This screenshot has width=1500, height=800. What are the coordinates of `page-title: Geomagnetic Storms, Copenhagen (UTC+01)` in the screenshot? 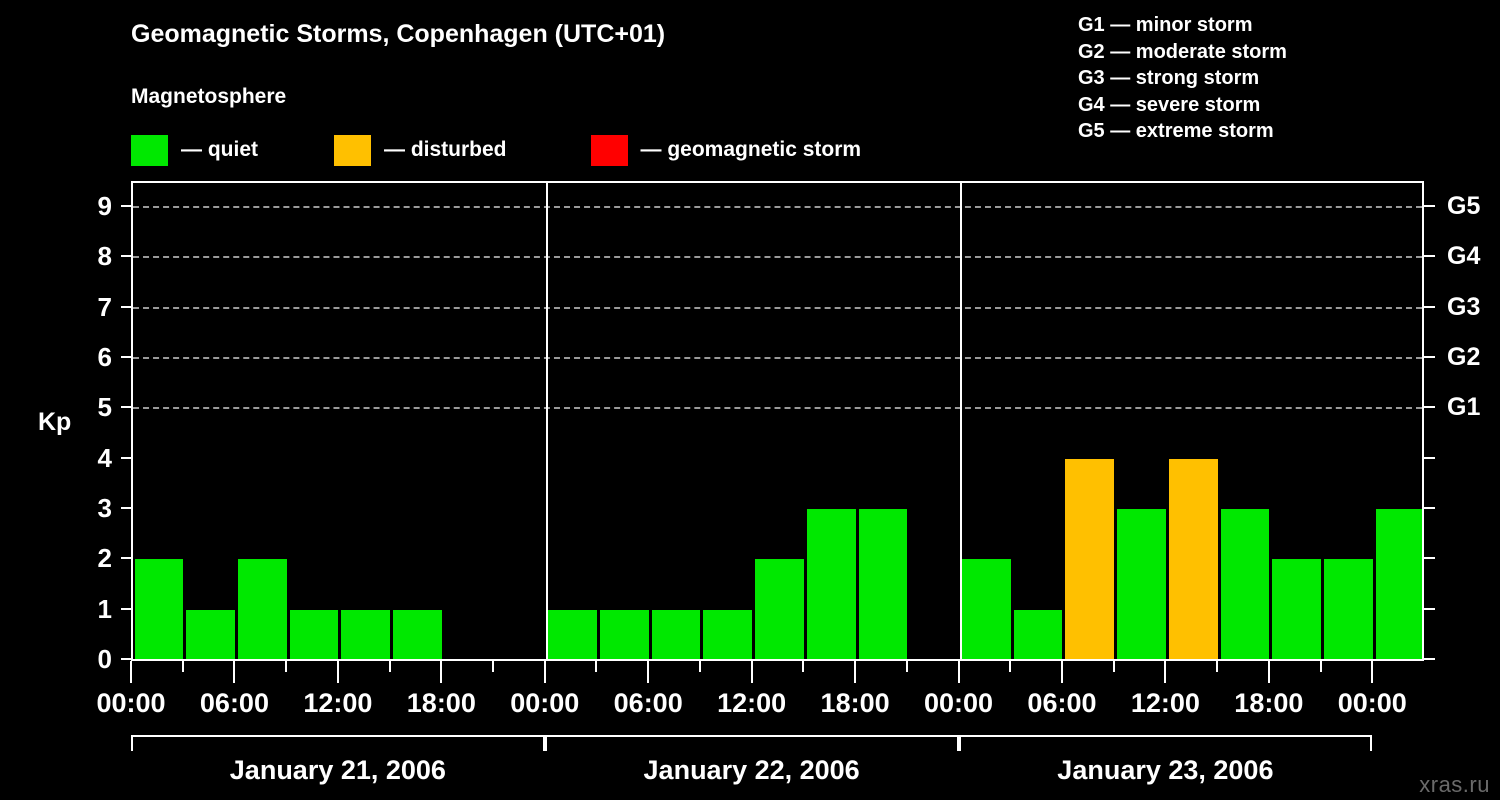 It's located at (398, 34).